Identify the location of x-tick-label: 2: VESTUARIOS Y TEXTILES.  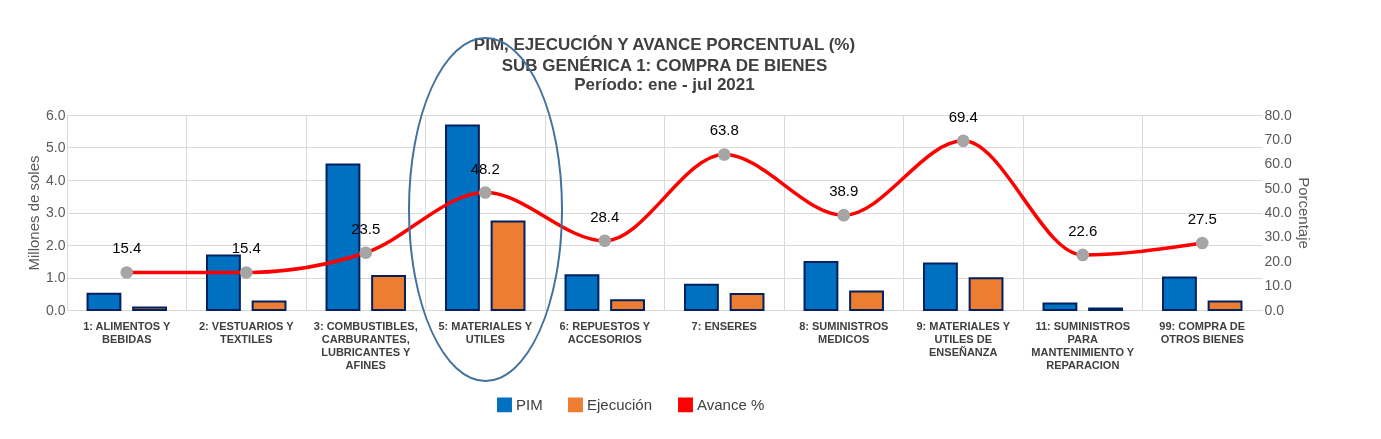
(246, 332).